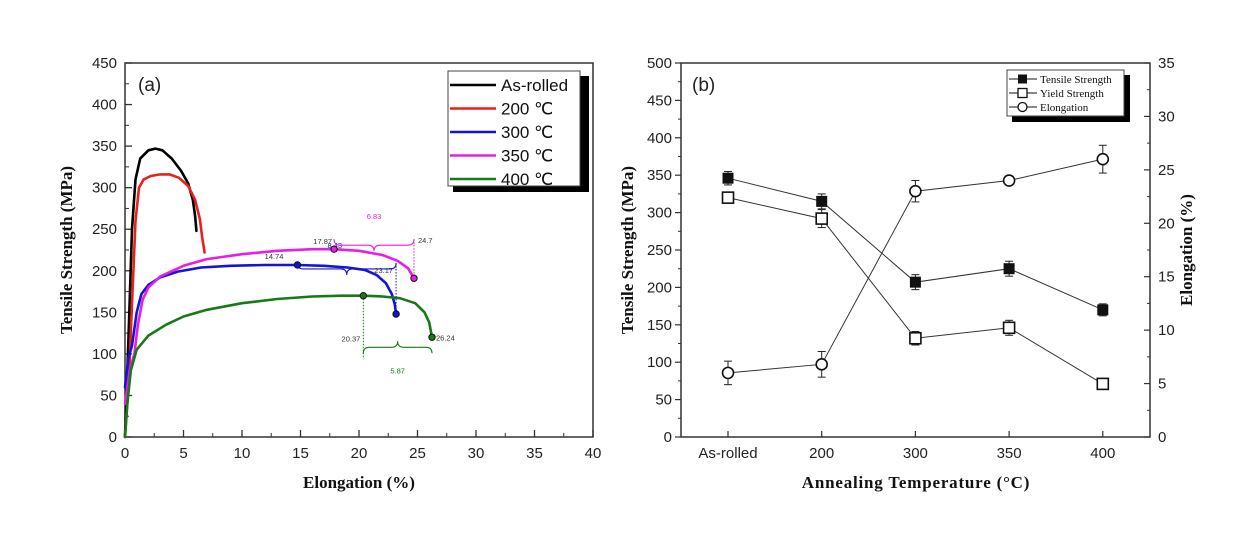 The height and width of the screenshot is (537, 1246). I want to click on y-tick-label-a: 200, so click(104, 271).